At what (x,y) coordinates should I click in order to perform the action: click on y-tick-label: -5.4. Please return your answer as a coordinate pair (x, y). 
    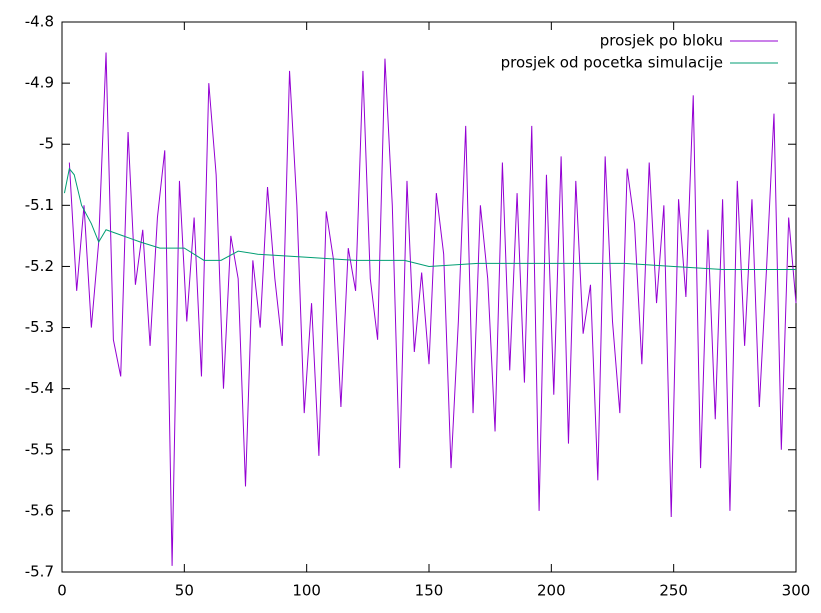
    Looking at the image, I should click on (39, 388).